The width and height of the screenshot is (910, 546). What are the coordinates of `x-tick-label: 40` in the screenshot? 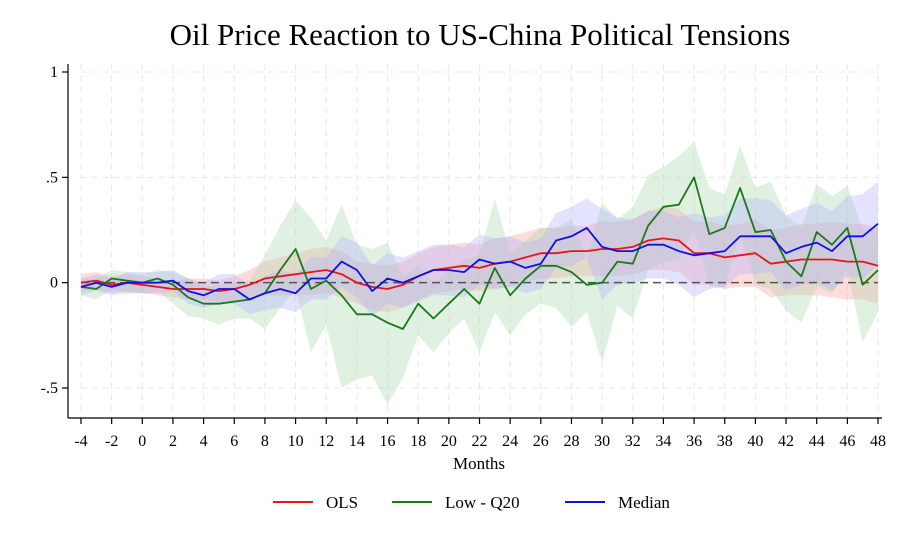 It's located at (755, 441).